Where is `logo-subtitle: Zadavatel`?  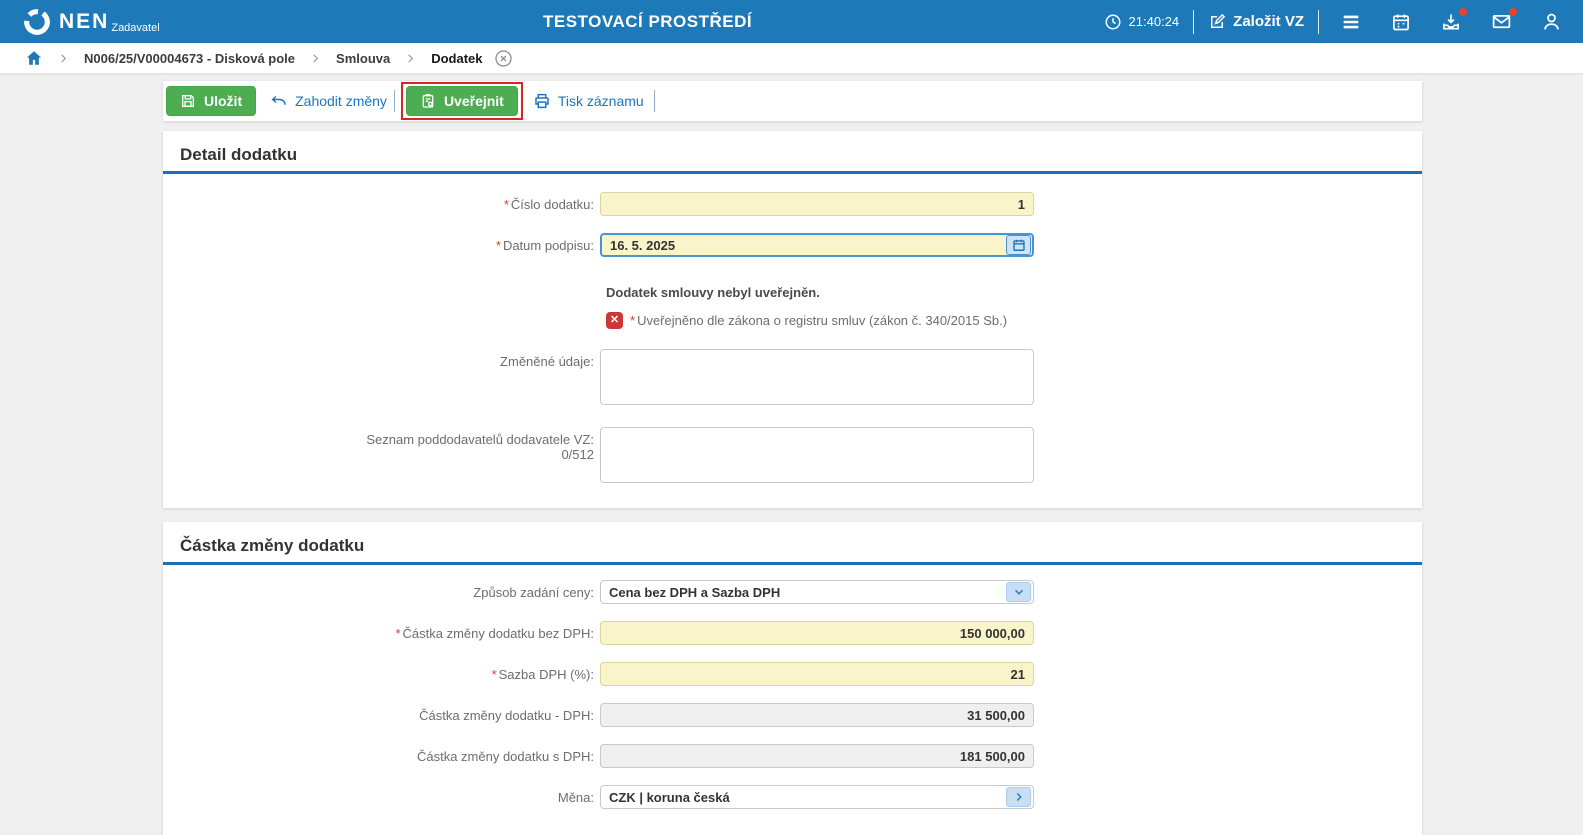 logo-subtitle: Zadavatel is located at coordinates (135, 27).